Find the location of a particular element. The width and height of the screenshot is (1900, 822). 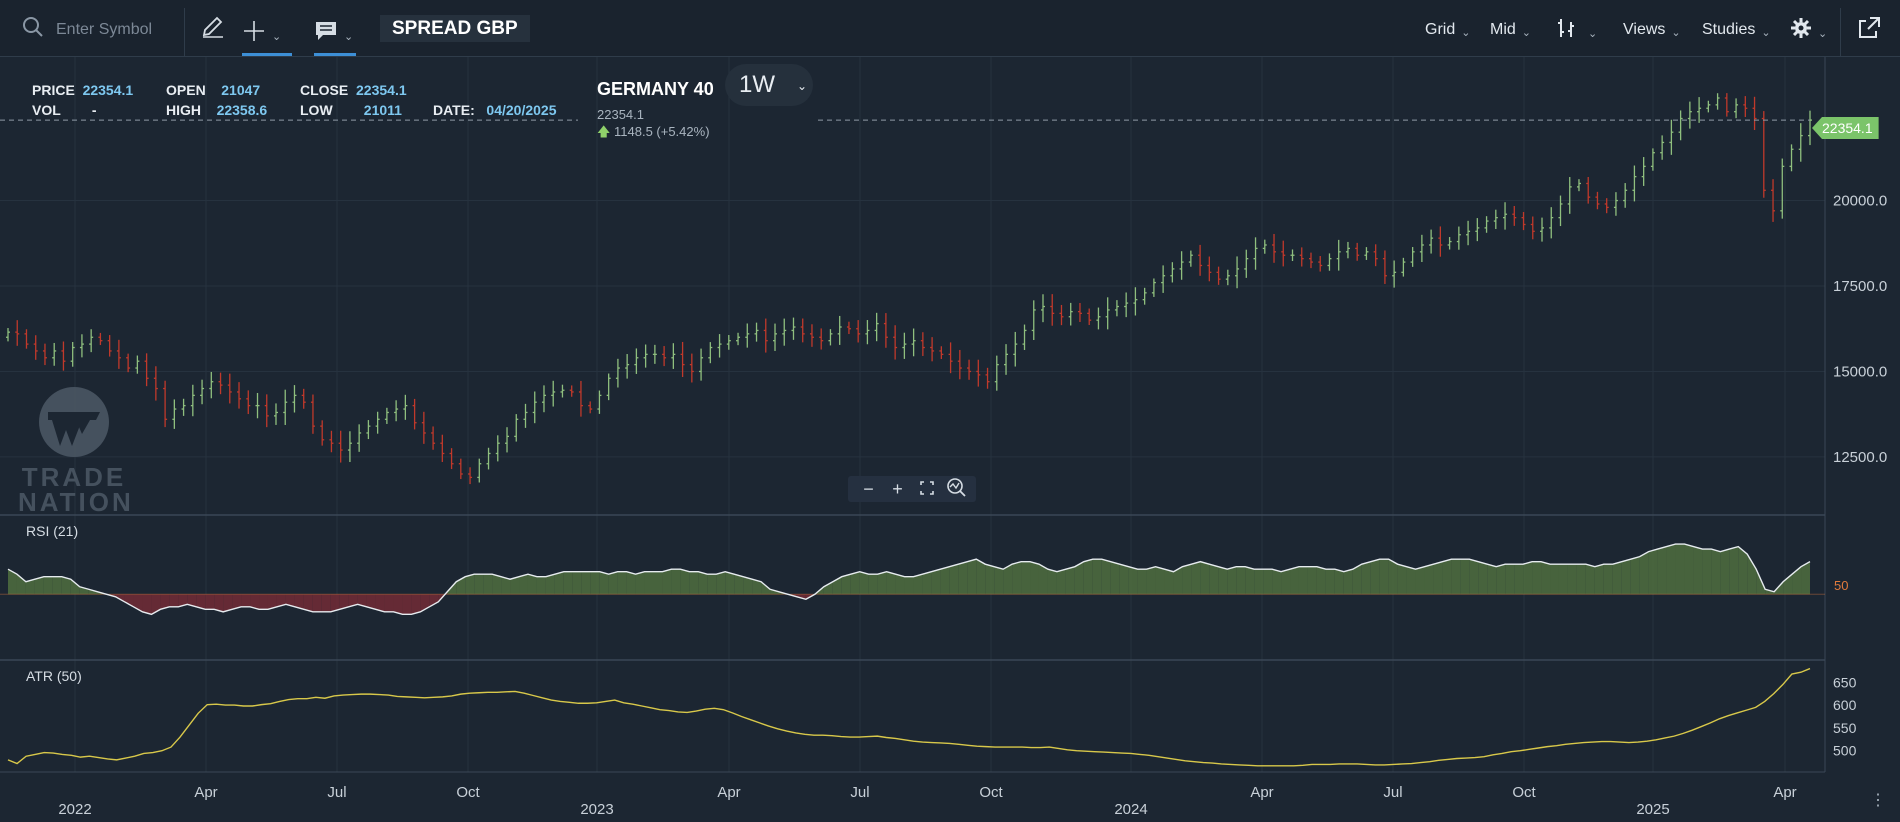

logo-text-line2: NATION is located at coordinates (76, 502).